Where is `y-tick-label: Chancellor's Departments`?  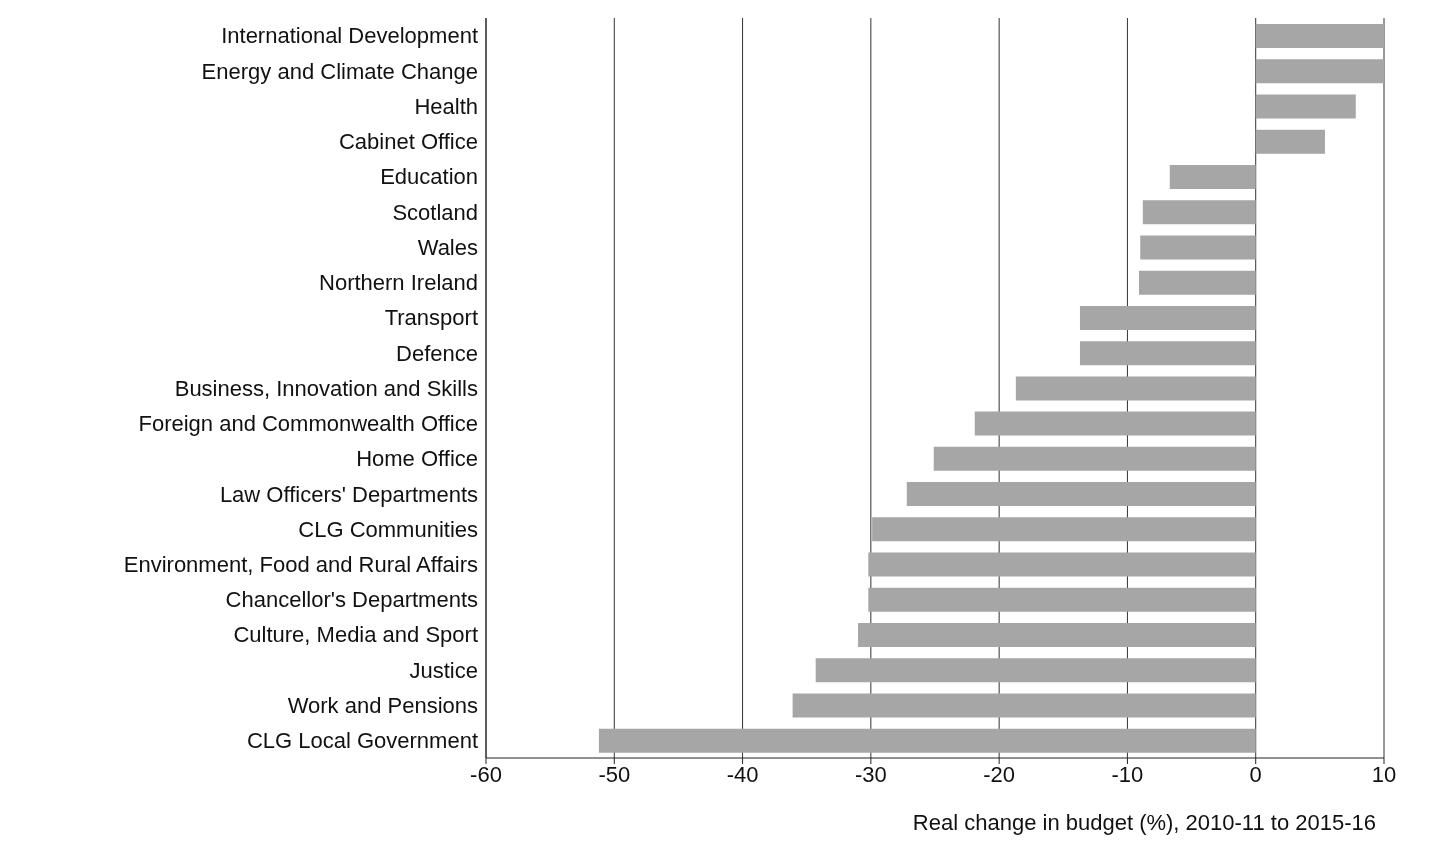 y-tick-label: Chancellor's Departments is located at coordinates (351, 600).